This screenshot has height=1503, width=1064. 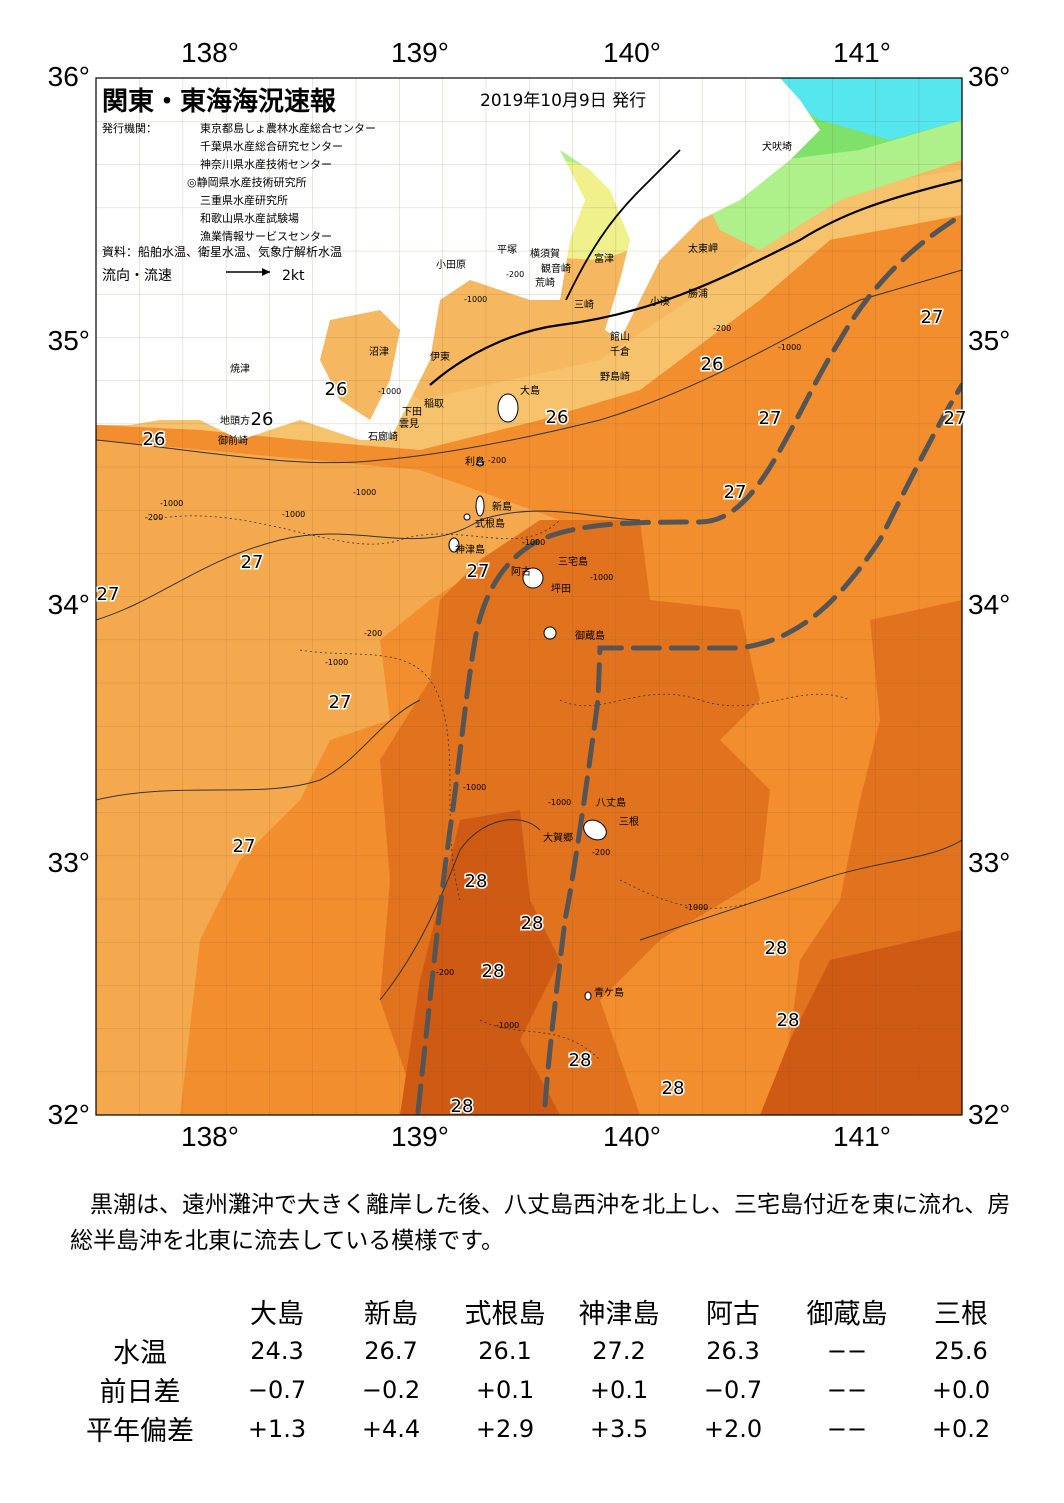 What do you see at coordinates (249, 218) in the screenshot?
I see `issuer-name: 和歌山県水産試験場` at bounding box center [249, 218].